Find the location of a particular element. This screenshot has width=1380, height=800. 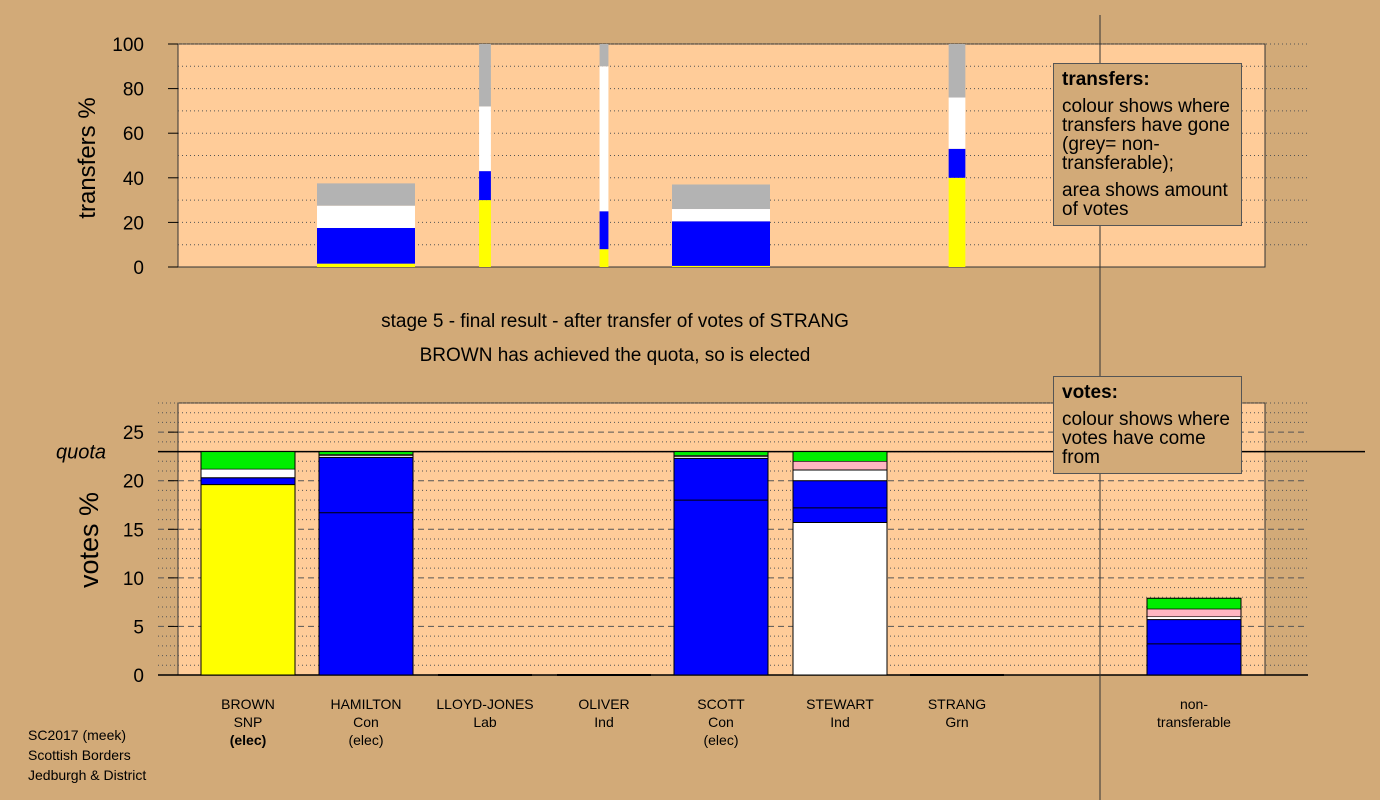

quota-label: quota is located at coordinates (81, 453).